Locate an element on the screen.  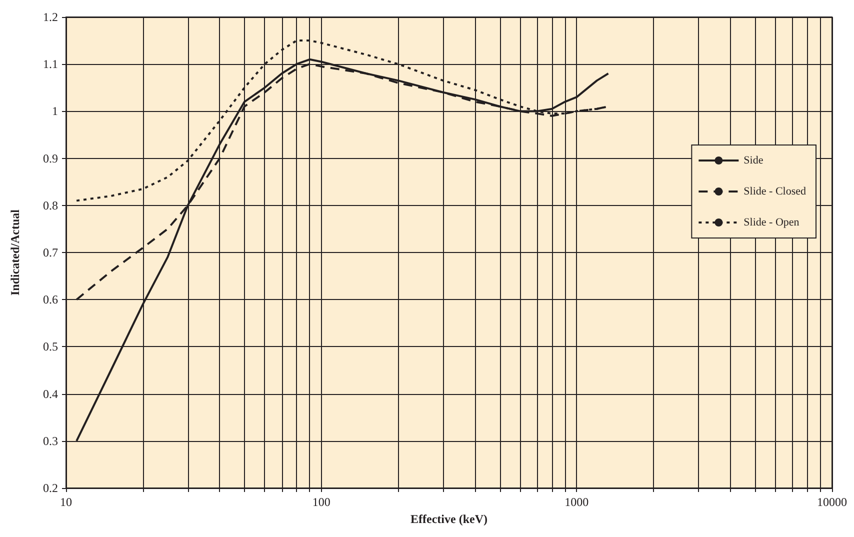
x-axis-title: Effective (keV) is located at coordinates (449, 519).